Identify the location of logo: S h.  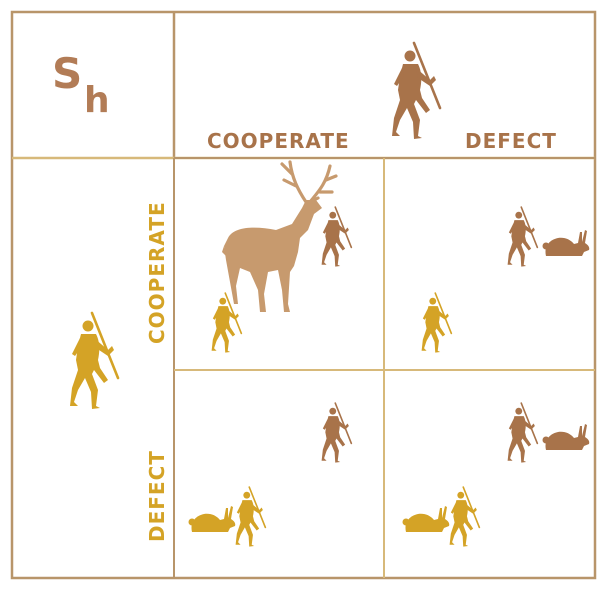
(81, 85).